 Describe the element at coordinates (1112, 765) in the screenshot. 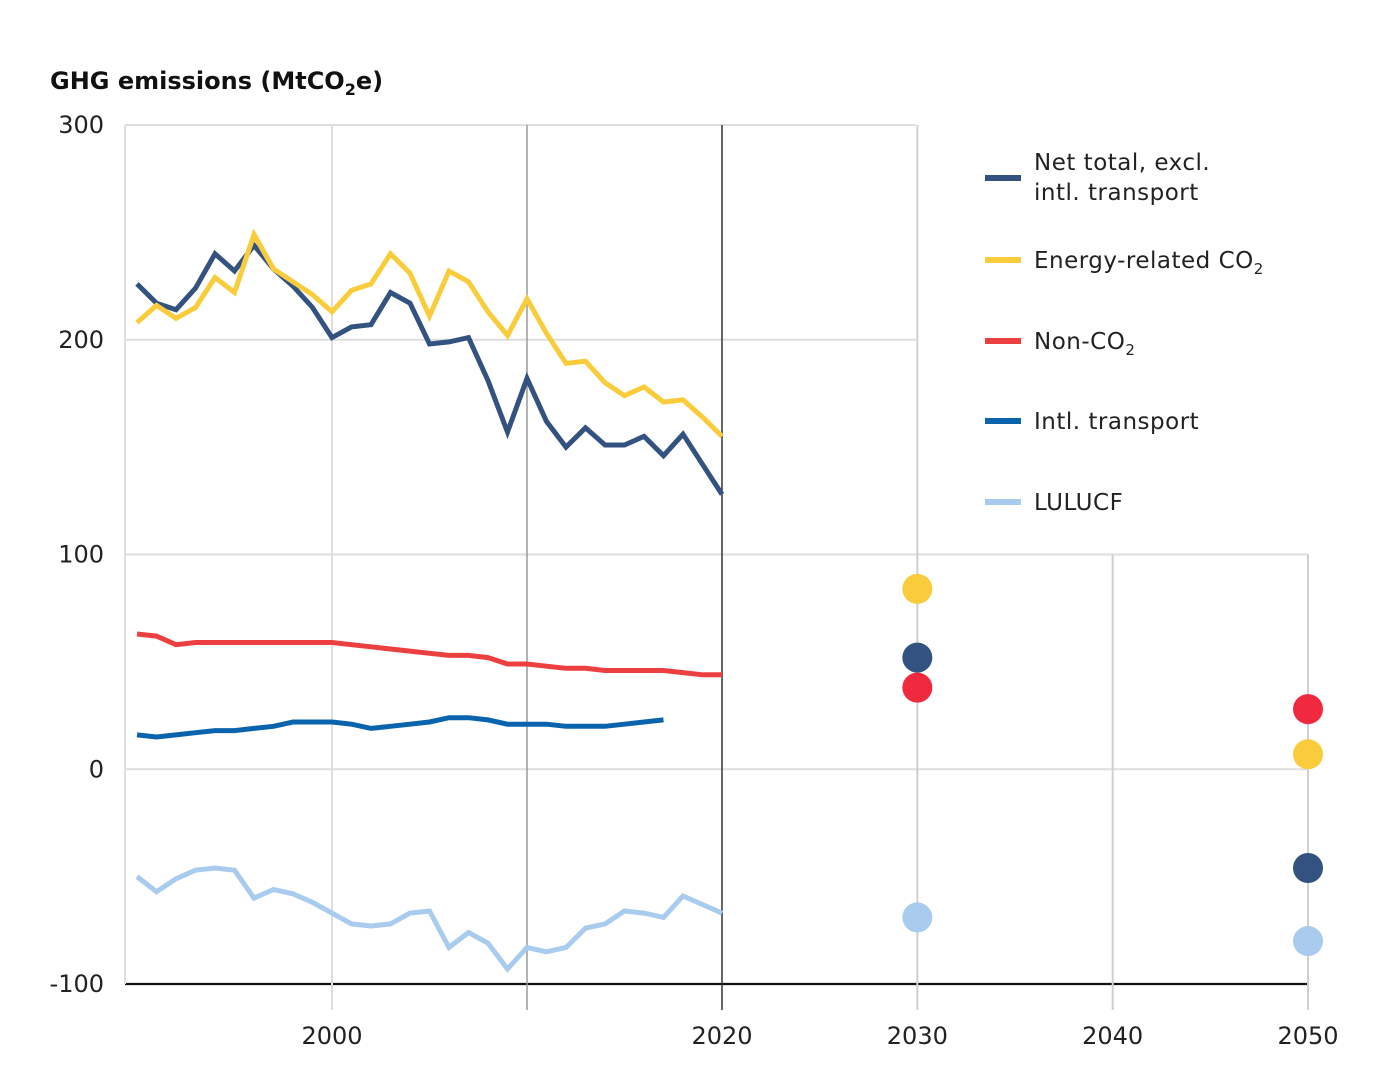

I see `target-markers` at that location.